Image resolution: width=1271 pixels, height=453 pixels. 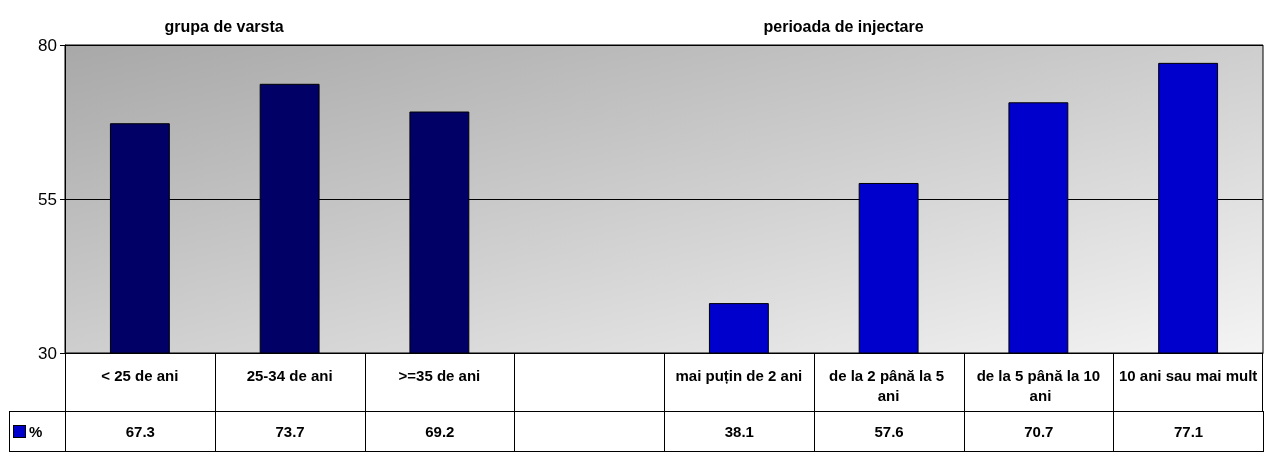 What do you see at coordinates (889, 431) in the screenshot?
I see `data-label: 57.6` at bounding box center [889, 431].